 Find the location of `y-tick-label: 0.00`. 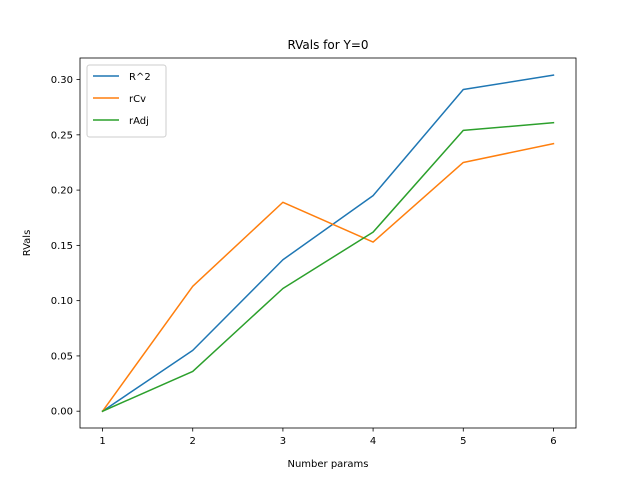

y-tick-label: 0.00 is located at coordinates (62, 412).